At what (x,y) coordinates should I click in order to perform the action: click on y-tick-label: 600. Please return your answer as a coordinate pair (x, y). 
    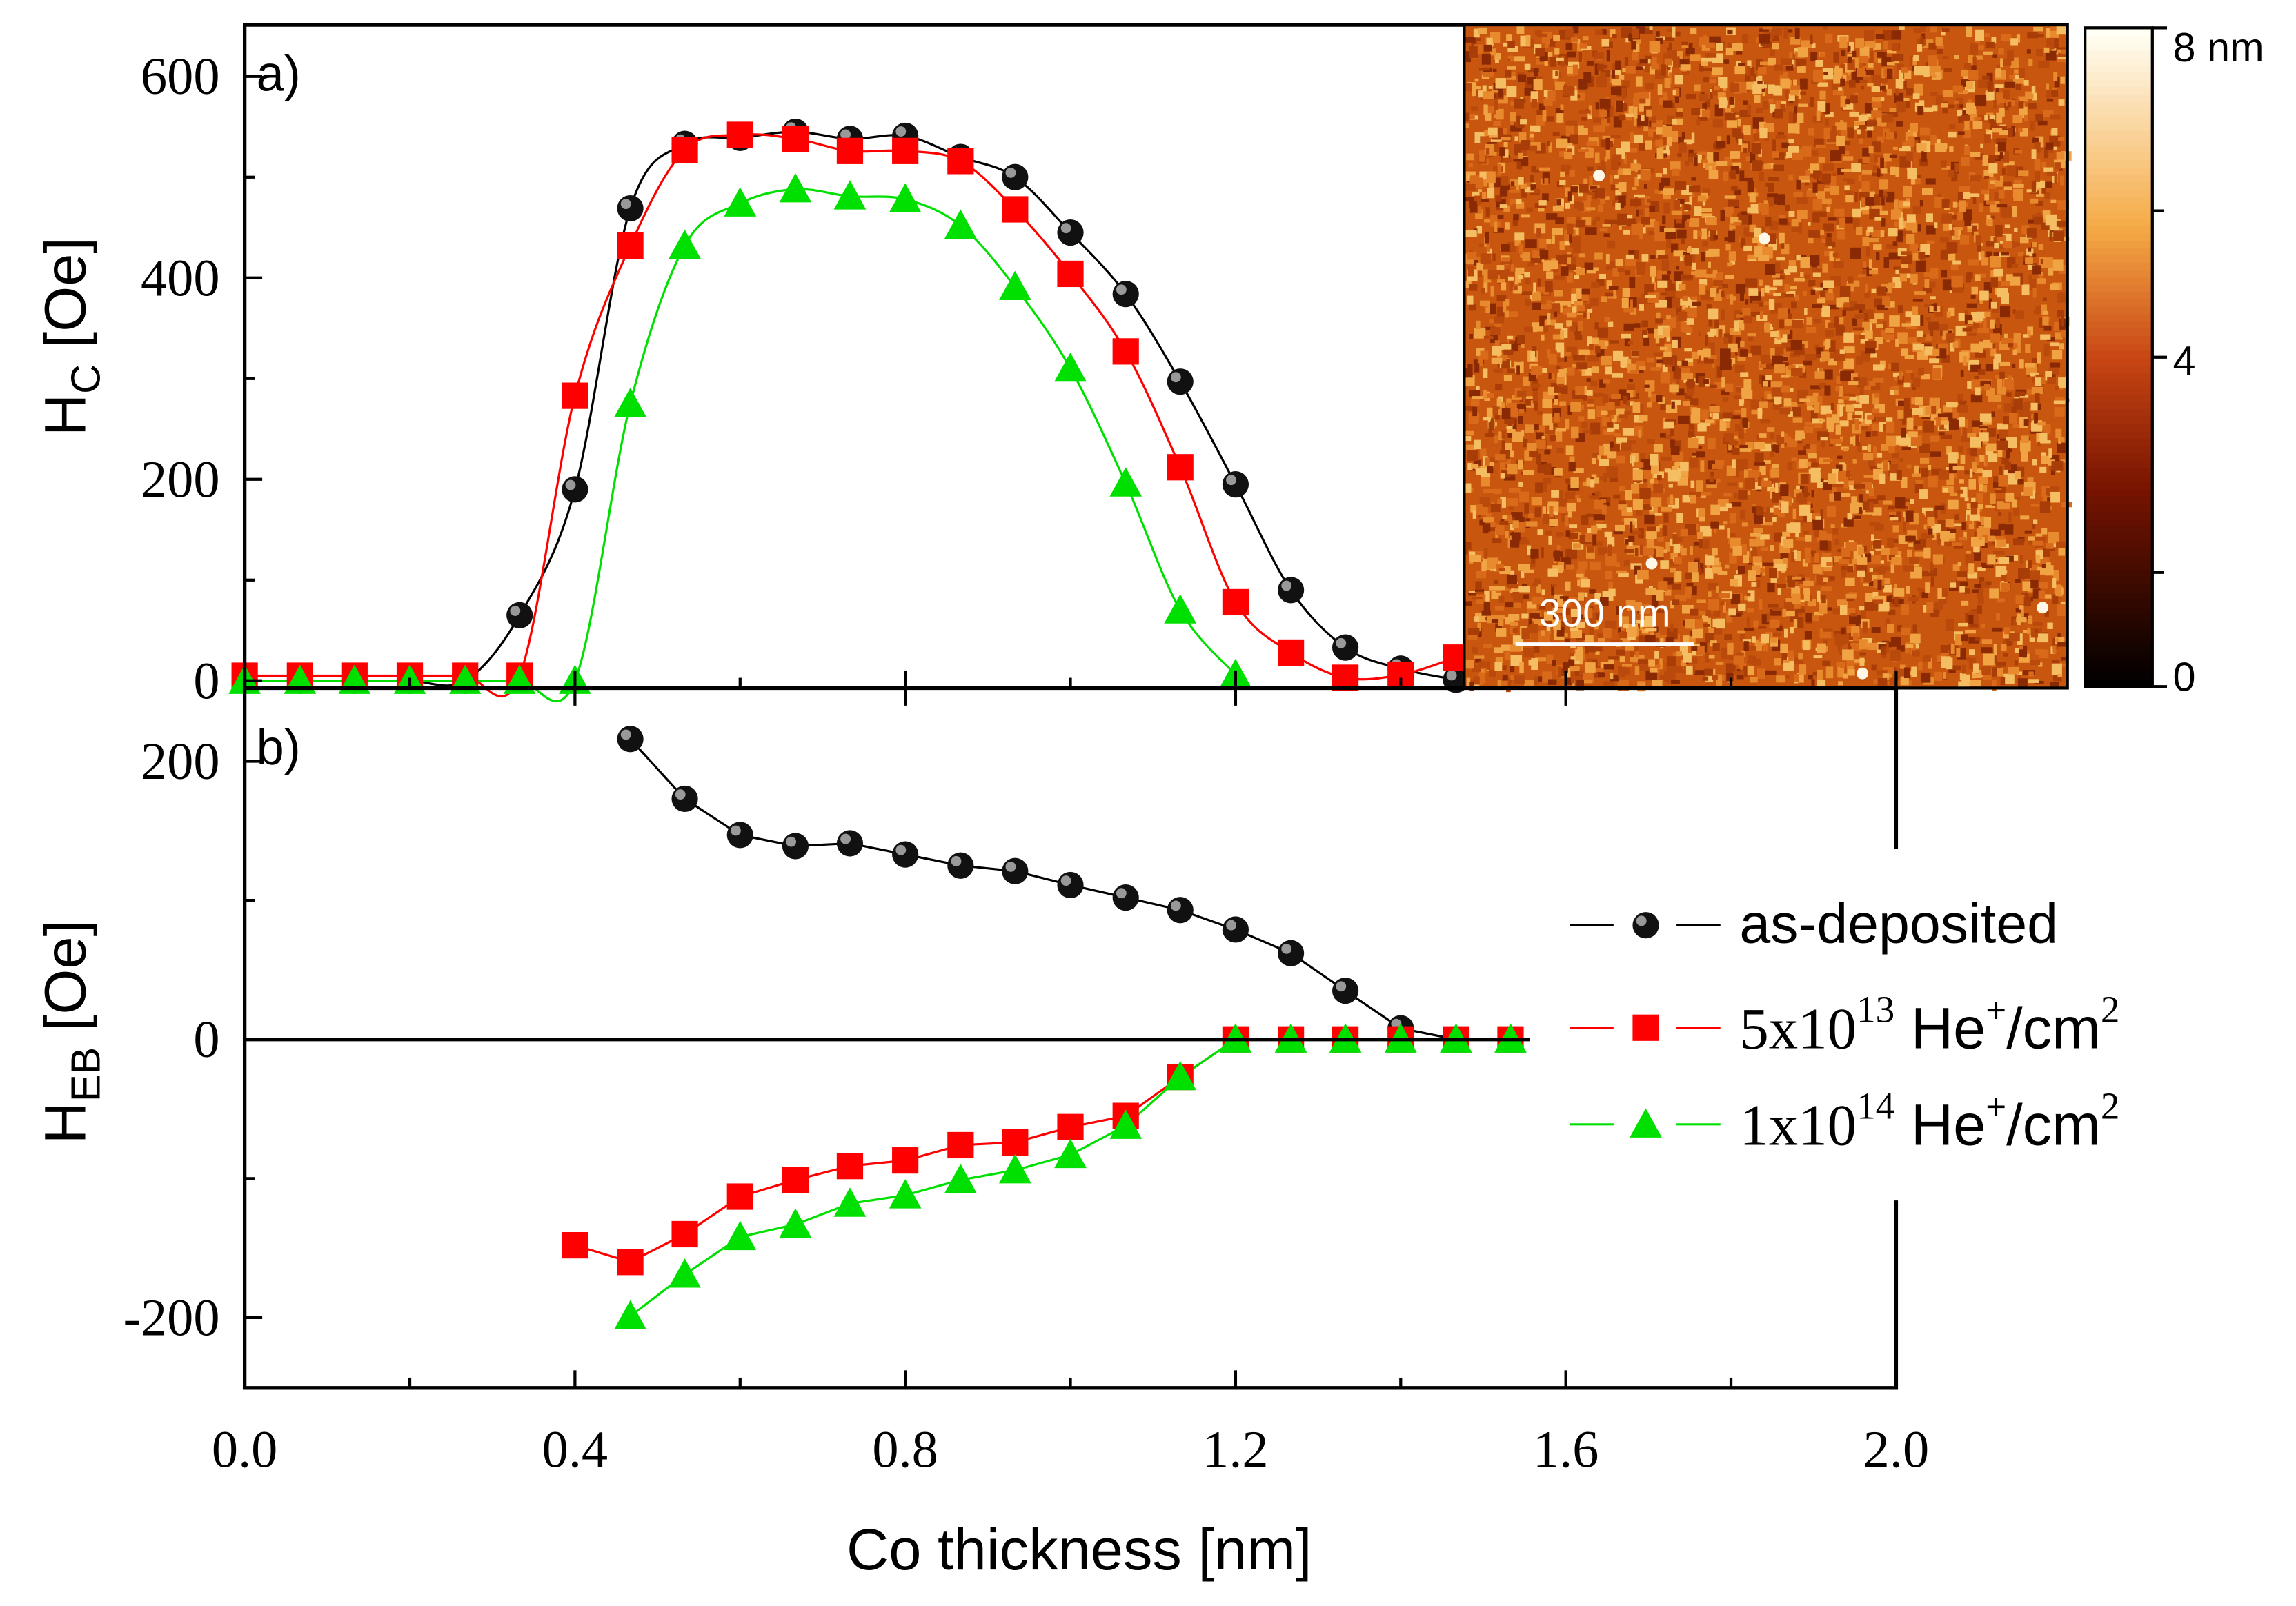
    Looking at the image, I should click on (181, 76).